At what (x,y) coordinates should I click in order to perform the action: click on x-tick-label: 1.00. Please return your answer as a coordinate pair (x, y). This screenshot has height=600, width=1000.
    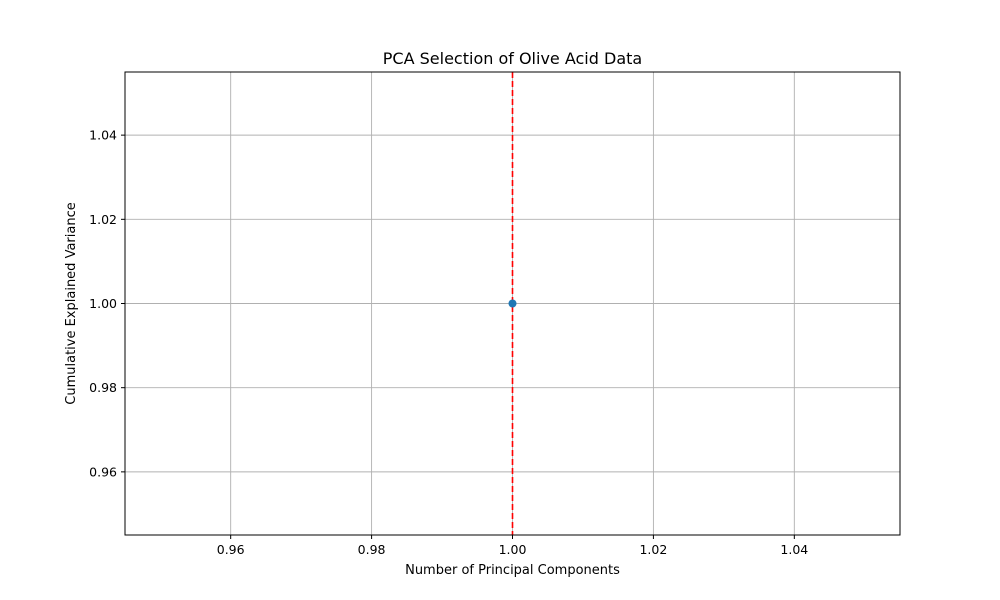
    Looking at the image, I should click on (513, 549).